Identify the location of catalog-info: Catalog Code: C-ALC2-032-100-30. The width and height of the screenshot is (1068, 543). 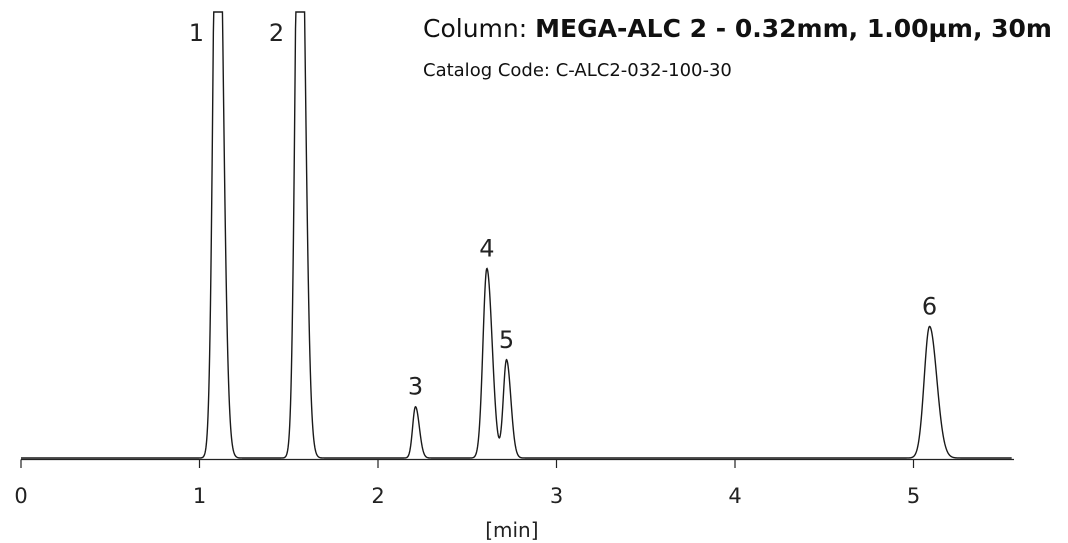
(577, 70).